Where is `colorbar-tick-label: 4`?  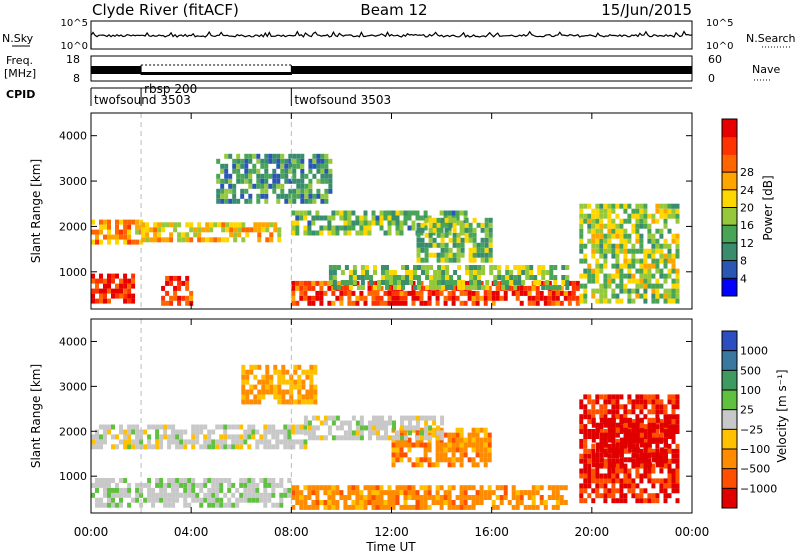
colorbar-tick-label: 4 is located at coordinates (743, 278).